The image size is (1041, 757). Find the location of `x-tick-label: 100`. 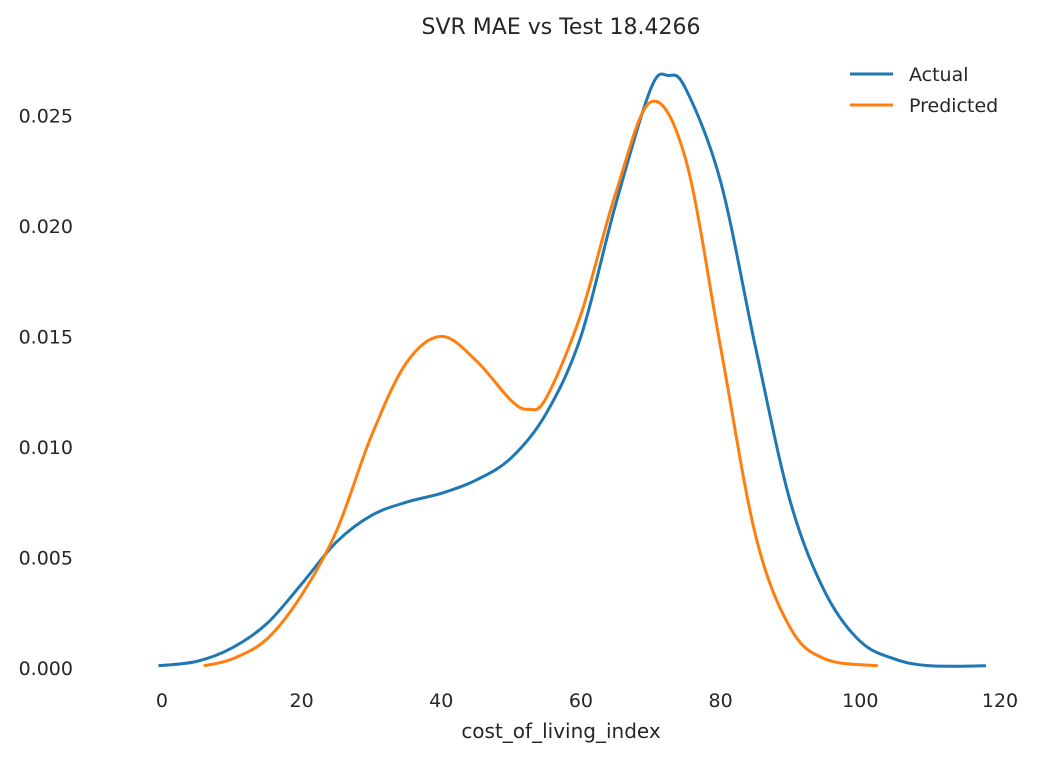

x-tick-label: 100 is located at coordinates (860, 701).